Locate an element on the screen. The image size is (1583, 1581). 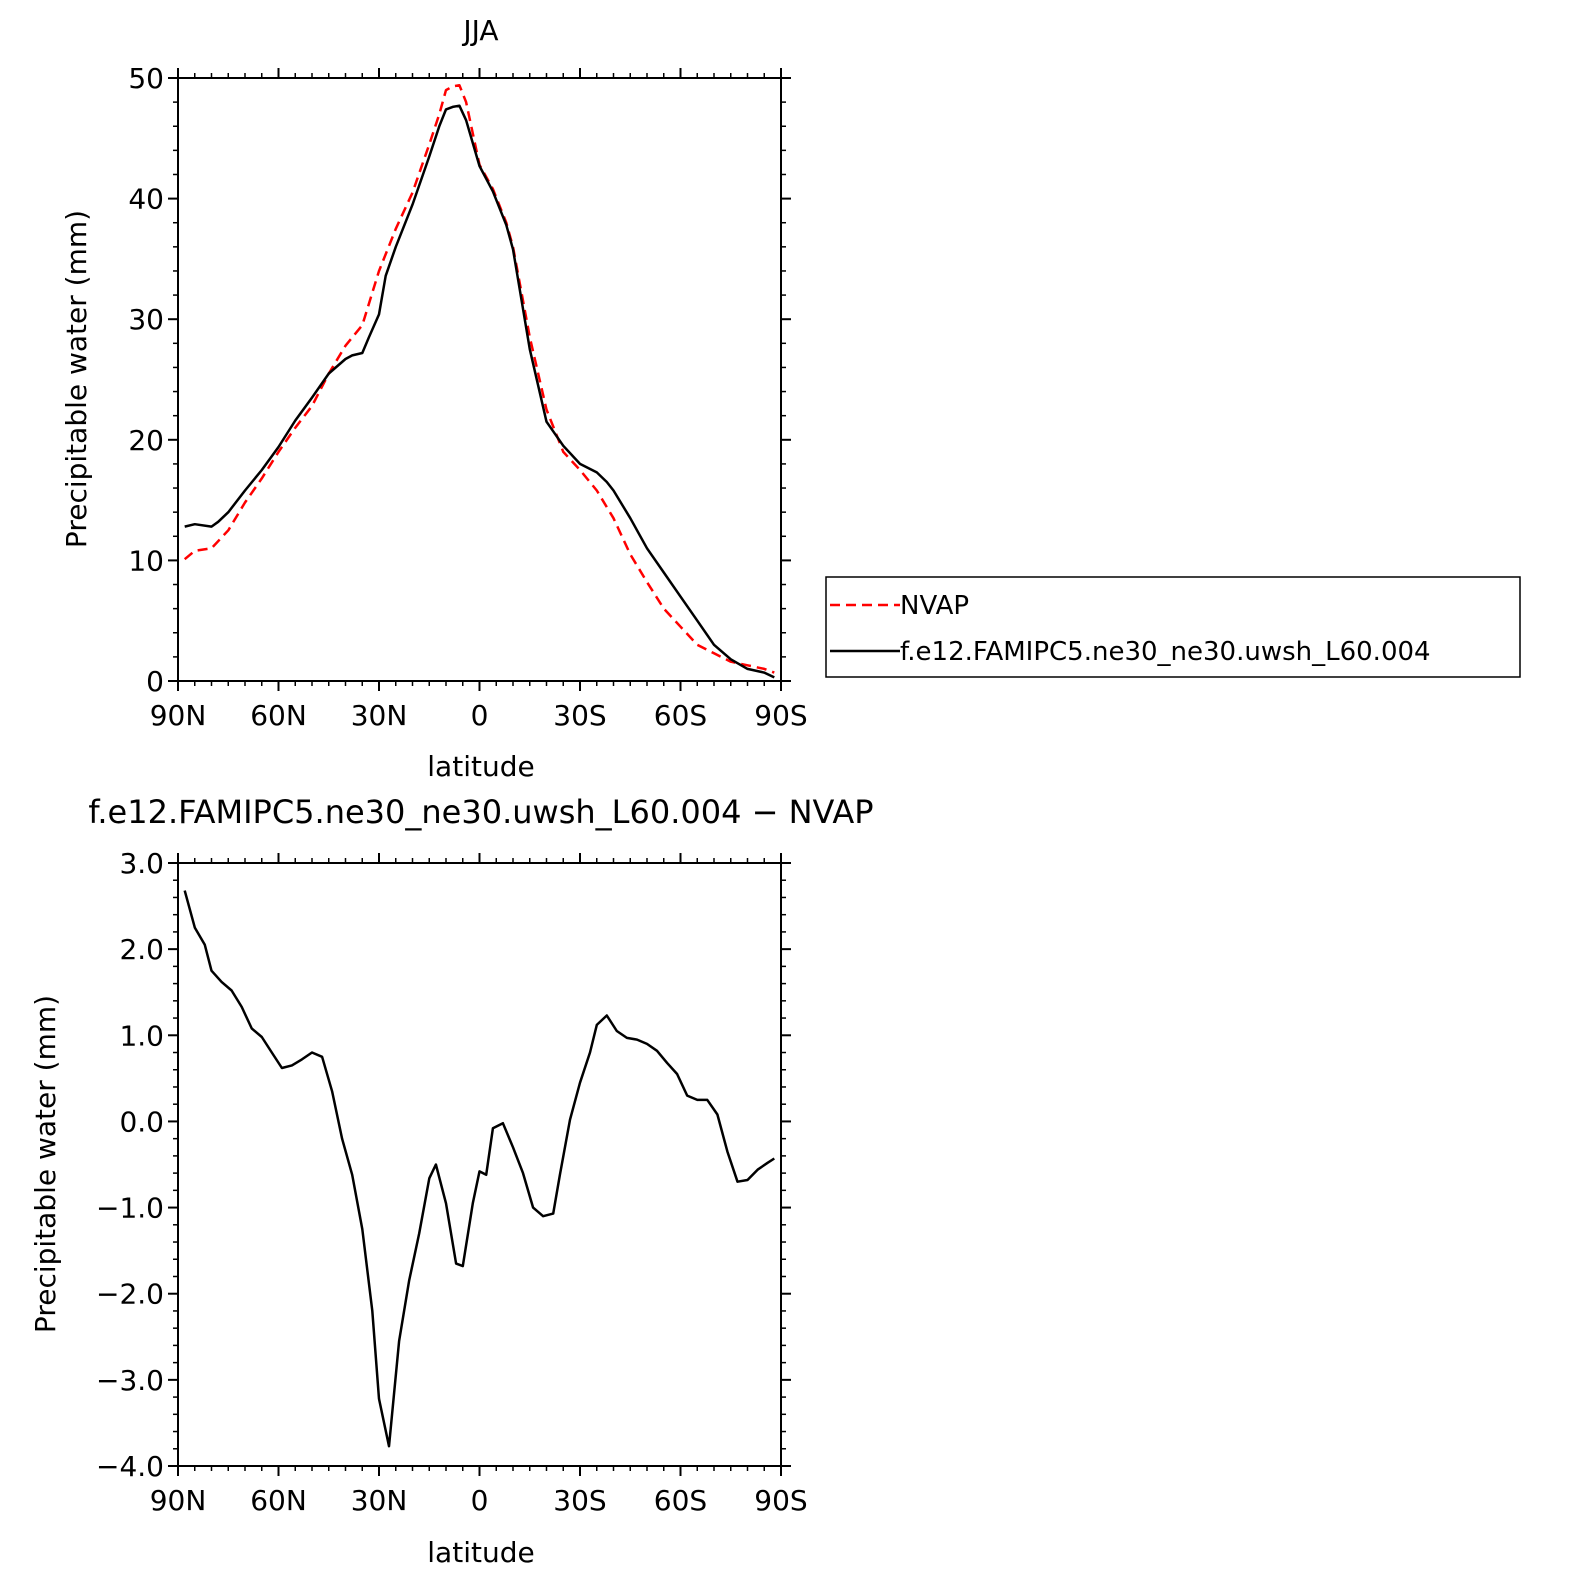
series-line-difference is located at coordinates (479, 1169).